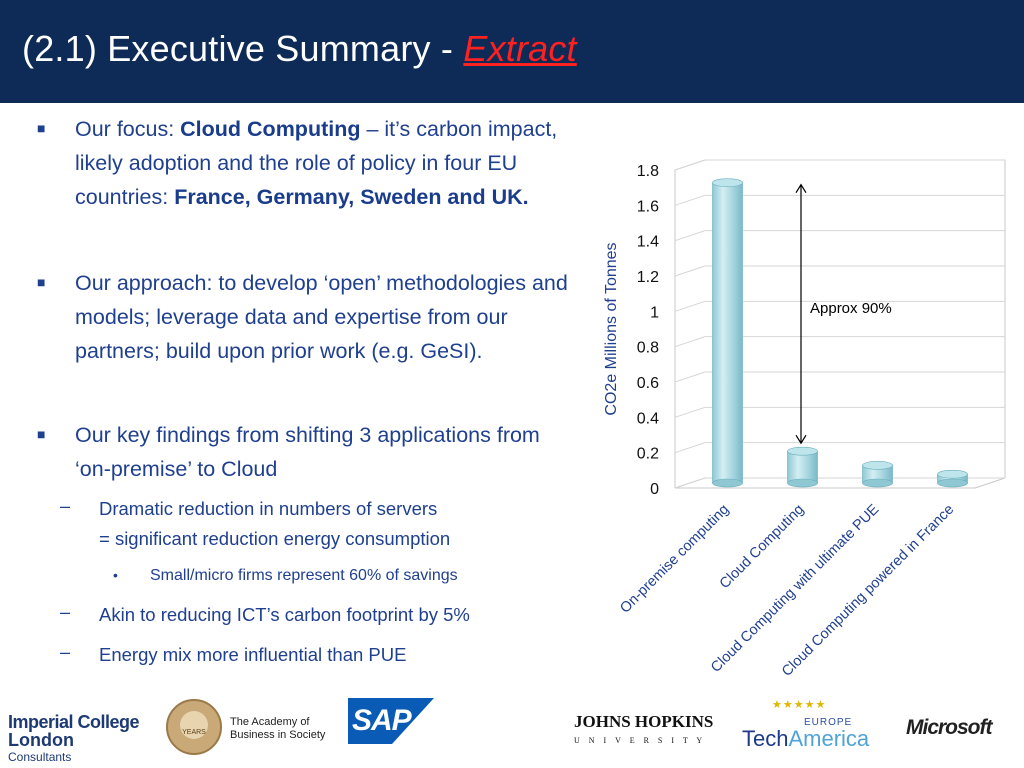 This screenshot has width=1024, height=768. I want to click on imperial-college-logo: Imperial College London Consultants, so click(74, 738).